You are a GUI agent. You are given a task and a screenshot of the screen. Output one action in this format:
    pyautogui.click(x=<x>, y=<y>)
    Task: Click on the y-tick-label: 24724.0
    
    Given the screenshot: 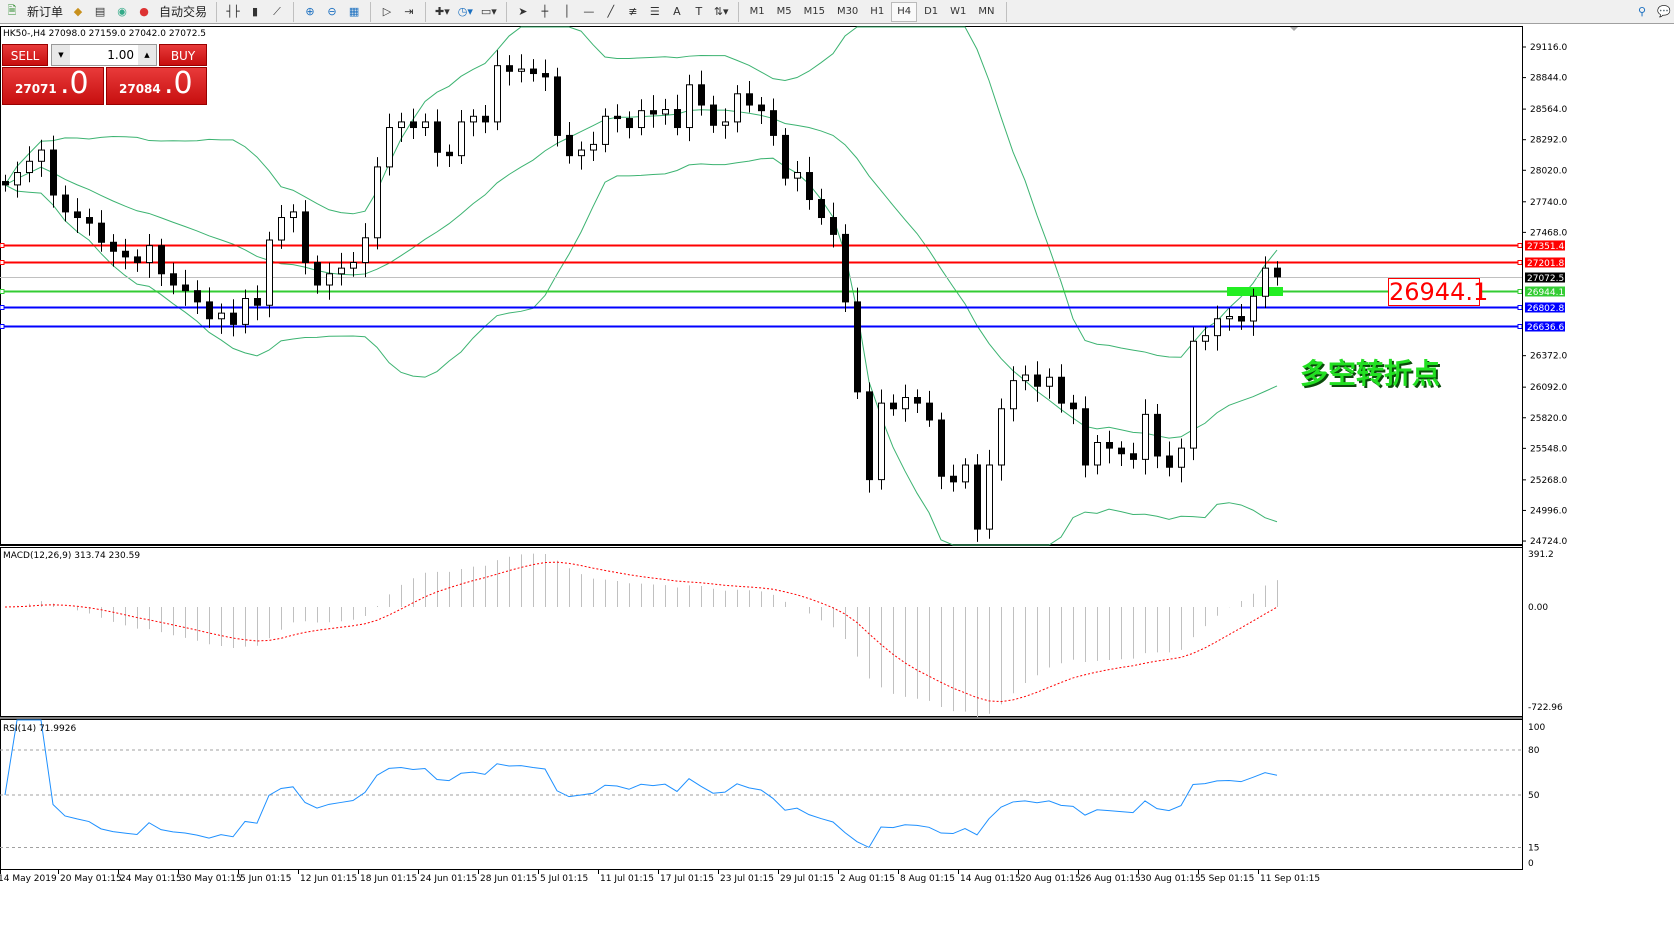 What is the action you would take?
    pyautogui.click(x=1548, y=542)
    